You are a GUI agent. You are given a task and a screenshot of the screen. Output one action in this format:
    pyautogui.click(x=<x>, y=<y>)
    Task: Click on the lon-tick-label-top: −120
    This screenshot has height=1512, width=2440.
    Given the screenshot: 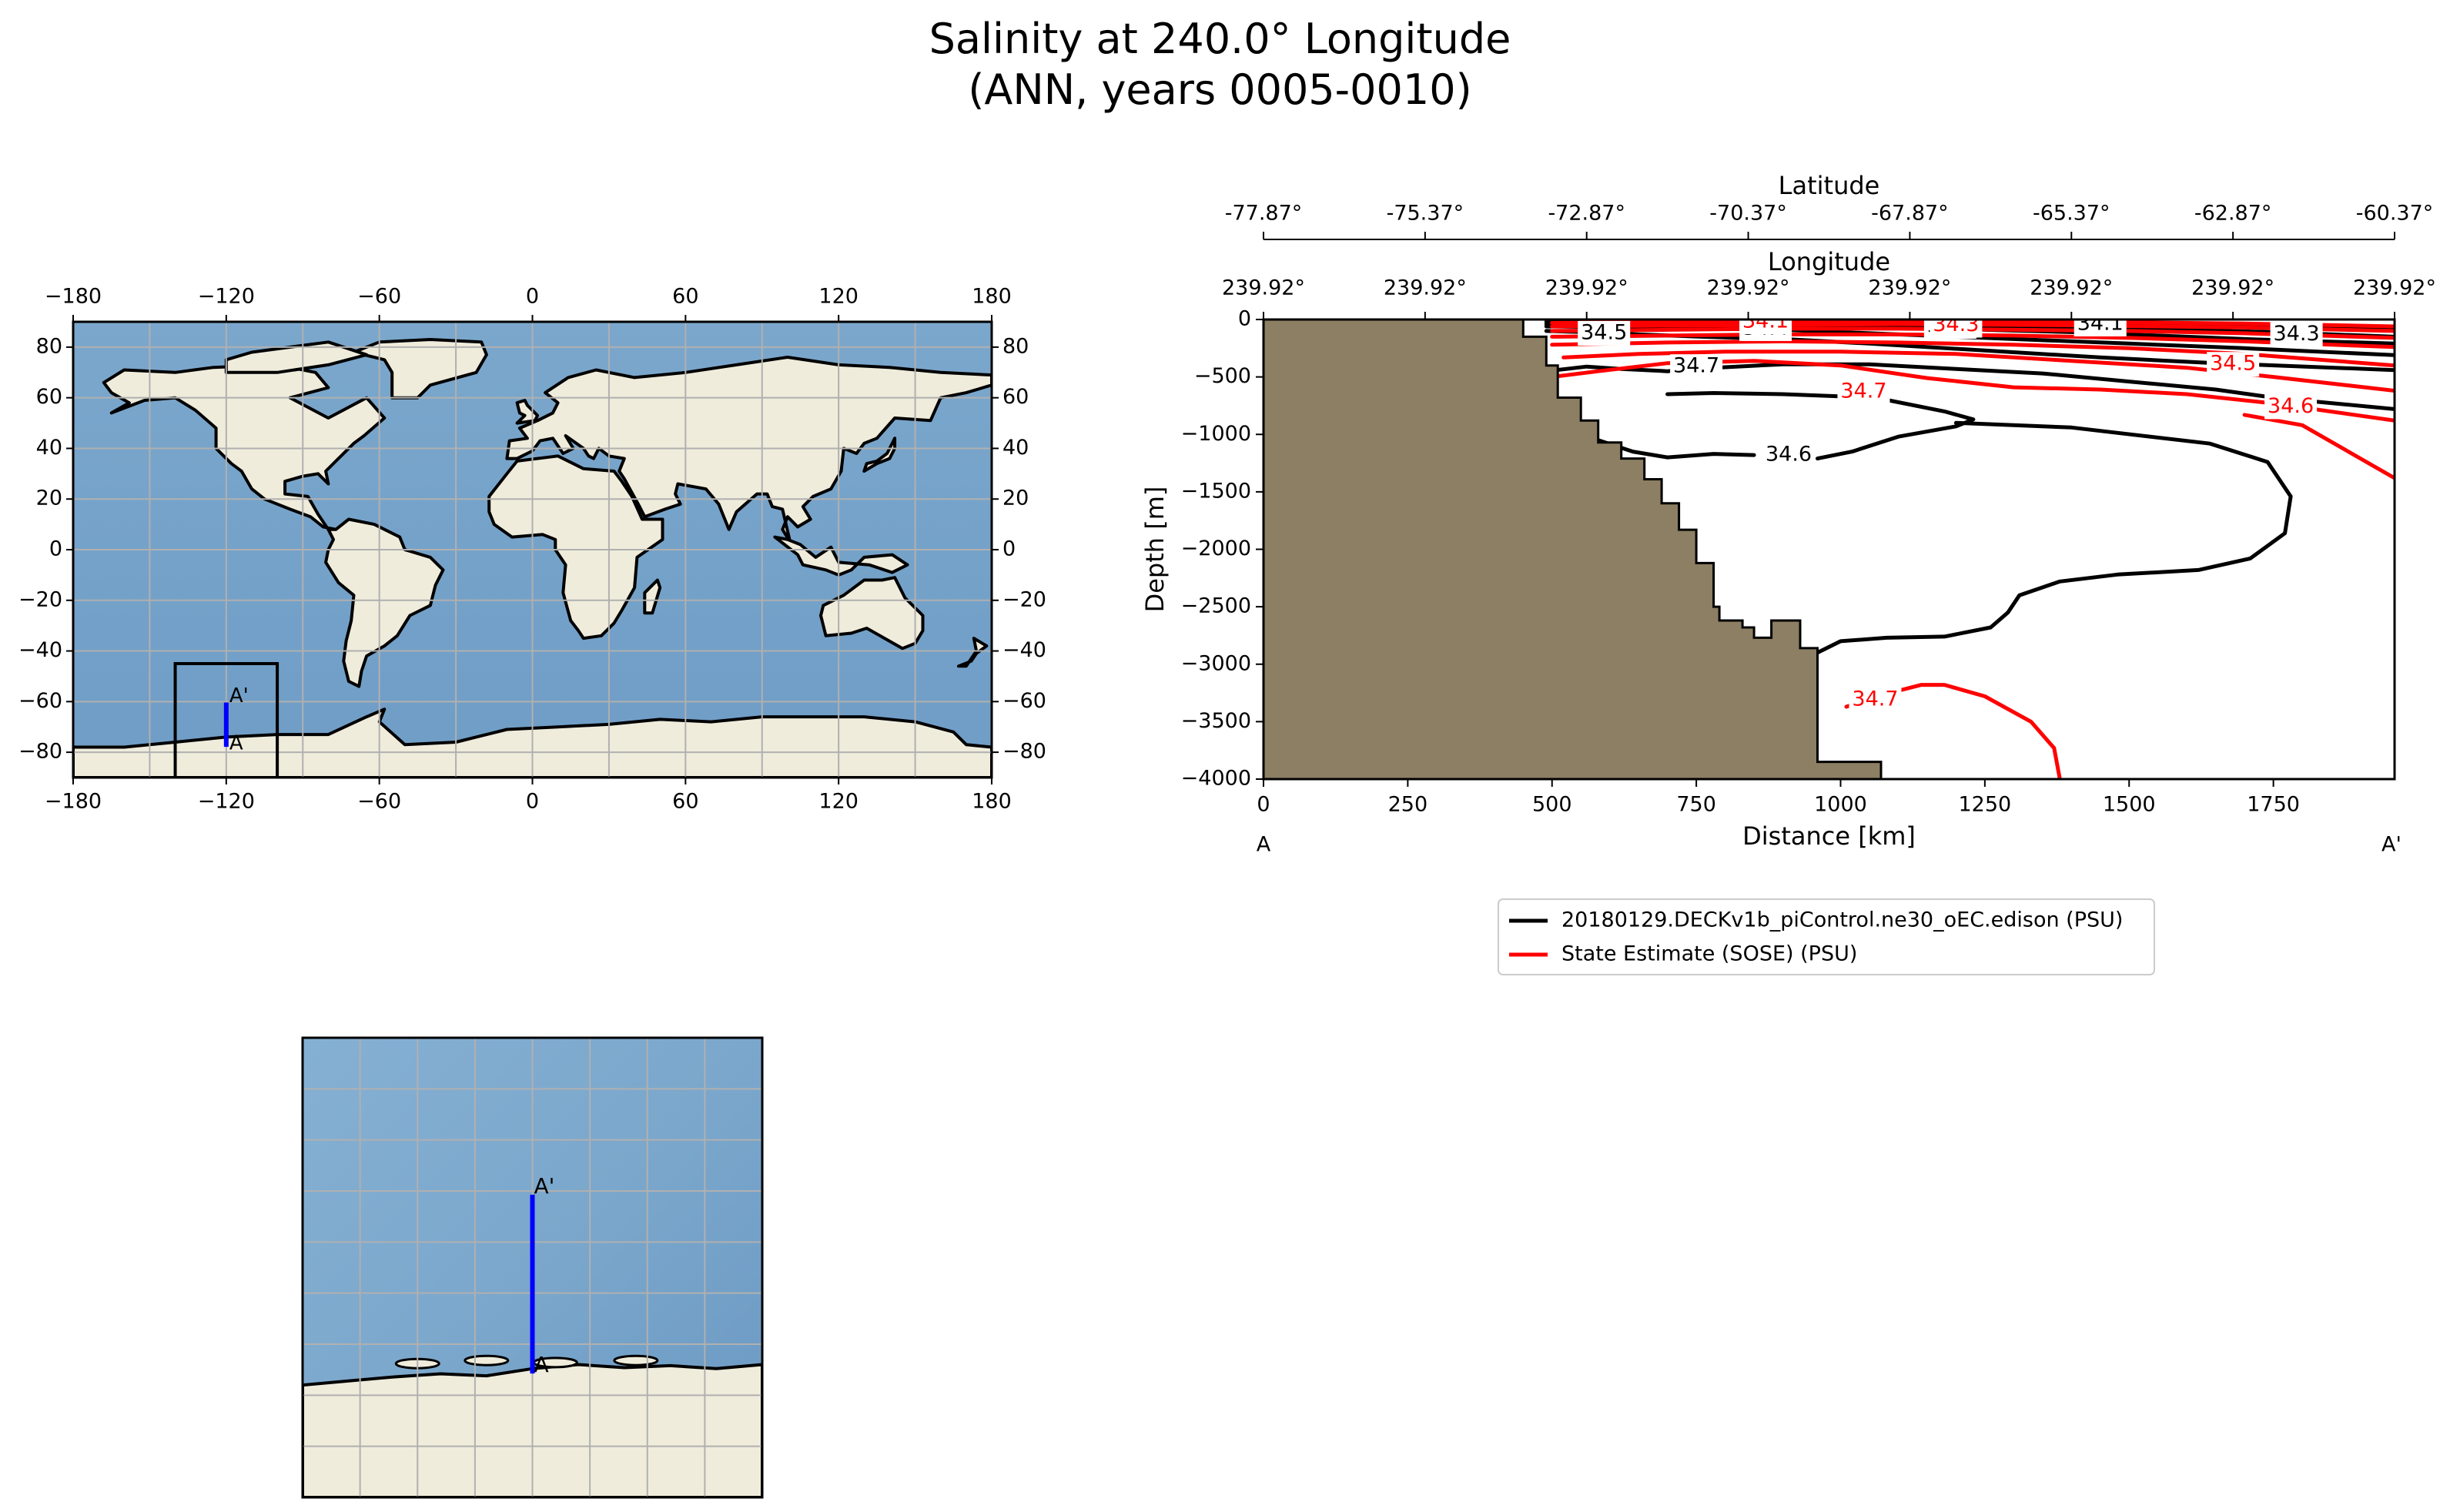 What is the action you would take?
    pyautogui.click(x=226, y=297)
    